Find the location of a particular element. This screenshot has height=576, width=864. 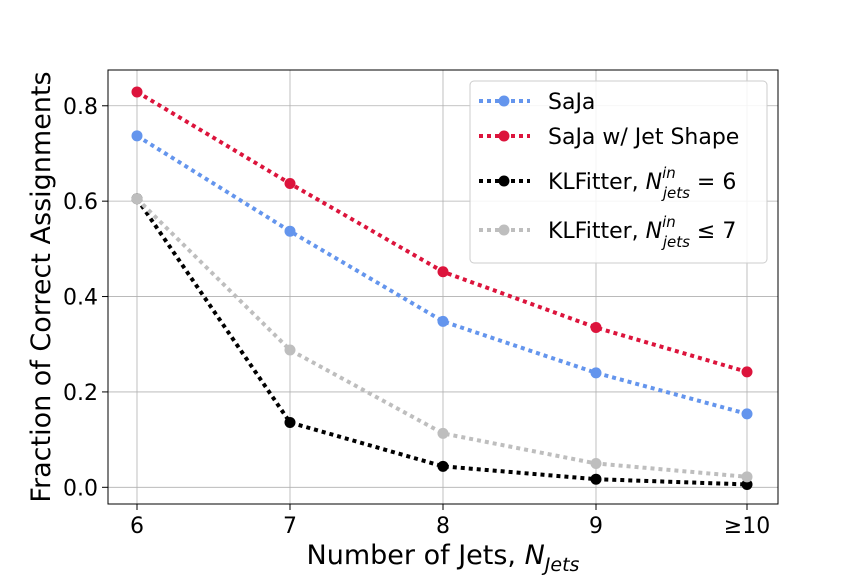

legend-label: SaJa w/ Jet Shape is located at coordinates (643, 137).